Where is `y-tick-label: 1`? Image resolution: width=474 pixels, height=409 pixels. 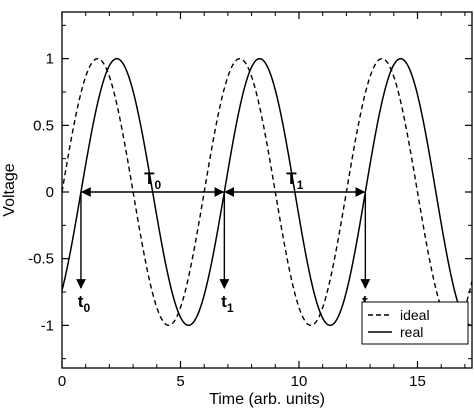
y-tick-label: 1 is located at coordinates (50, 59).